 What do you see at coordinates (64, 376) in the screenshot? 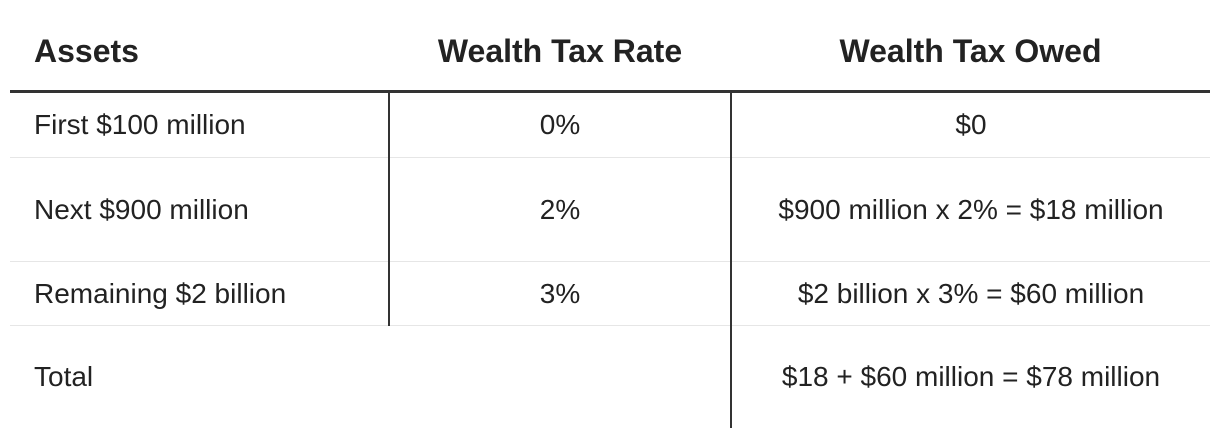
I see `cell: Total` at bounding box center [64, 376].